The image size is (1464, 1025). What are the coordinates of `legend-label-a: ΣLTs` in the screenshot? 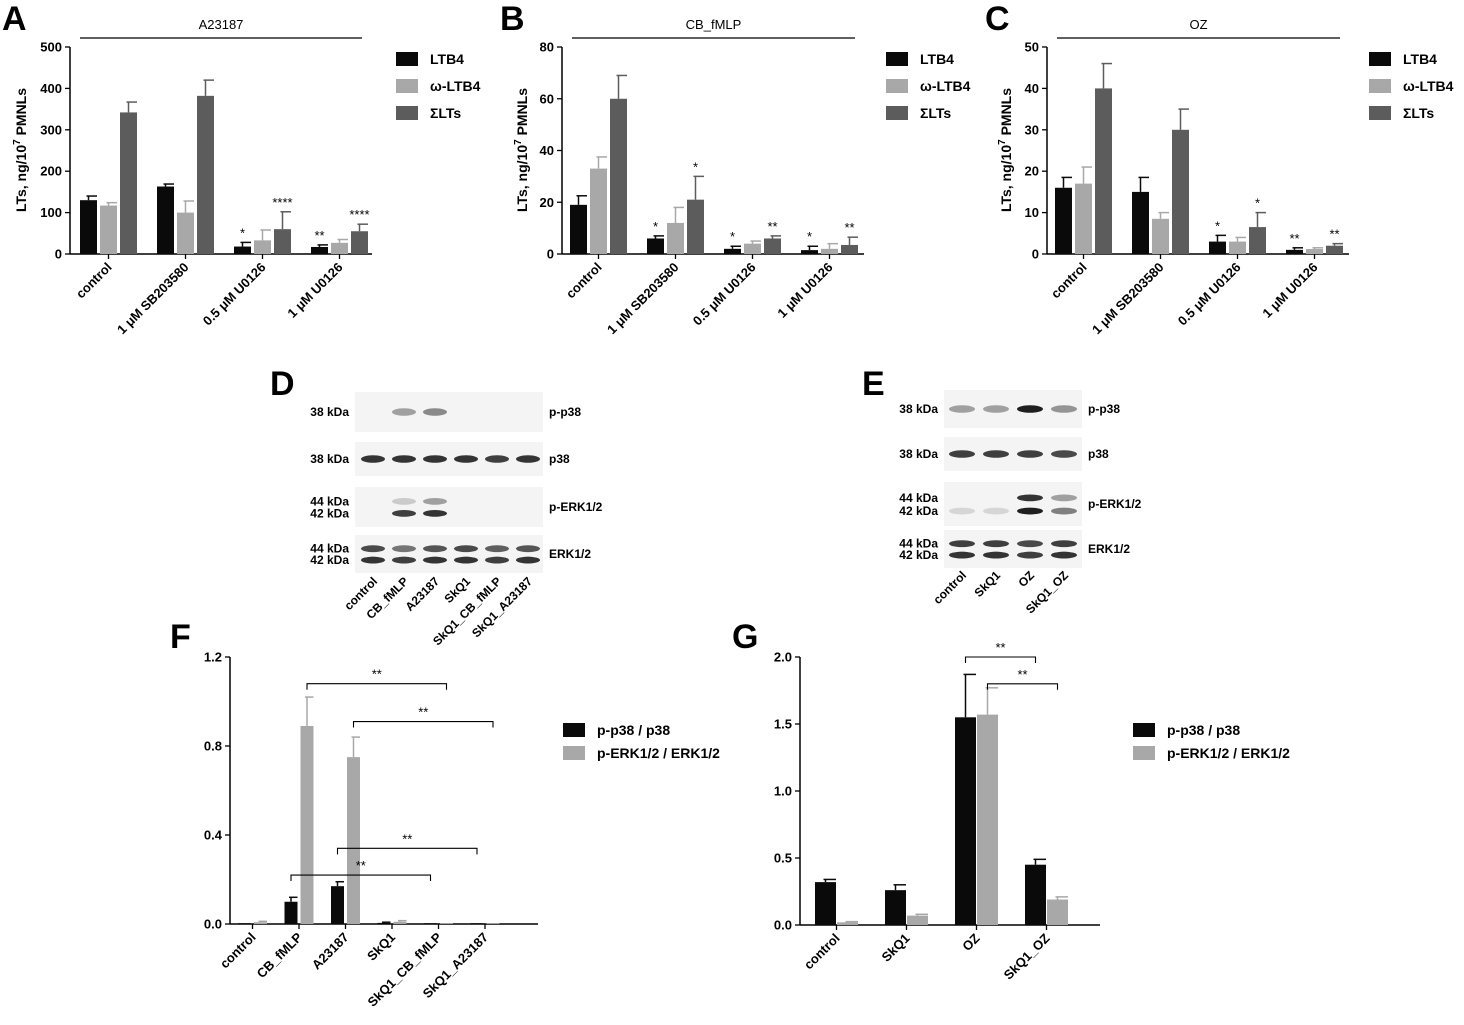 It's located at (445, 113).